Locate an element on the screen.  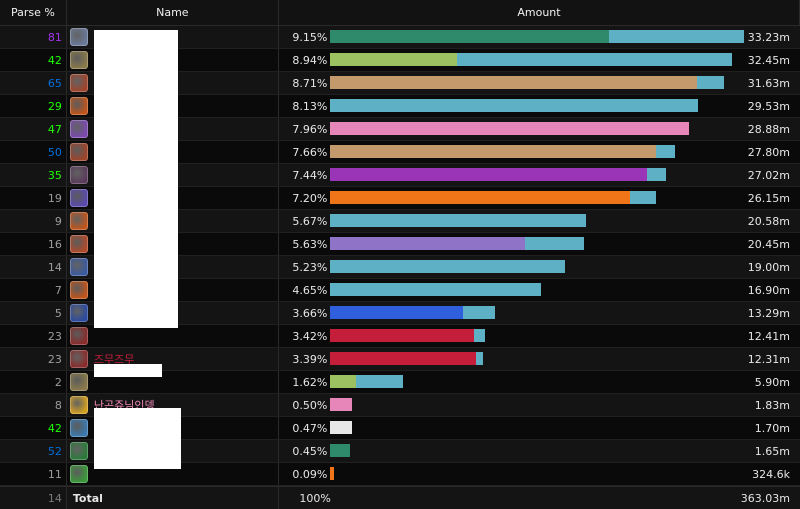
table-row: 42 8.94% 32.45m is located at coordinates (400, 60).